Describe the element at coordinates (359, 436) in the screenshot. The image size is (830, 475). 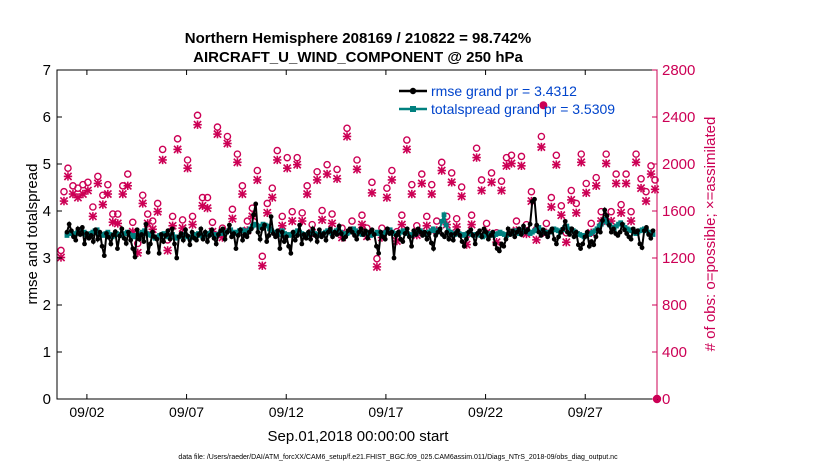
I see `x-axis-label: Sep.01,2018 00:00:00 start` at that location.